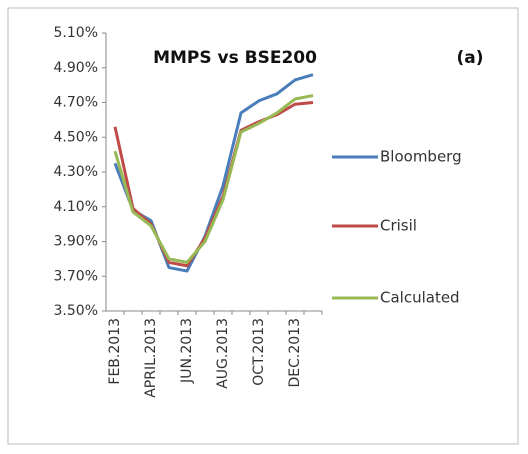 This screenshot has width=528, height=454. What do you see at coordinates (295, 352) in the screenshot?
I see `x-tick-label: DEC.2013` at bounding box center [295, 352].